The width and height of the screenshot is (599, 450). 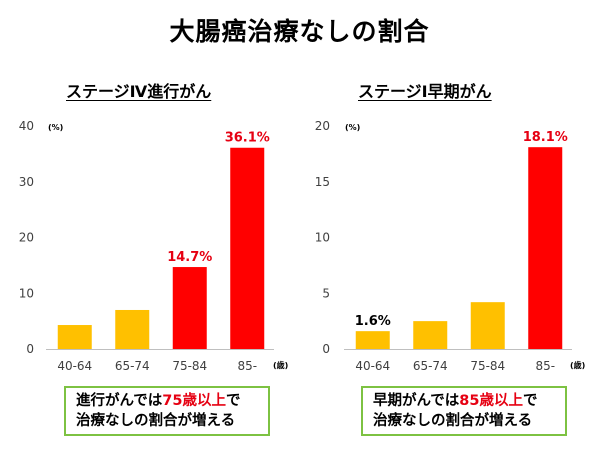 What do you see at coordinates (453, 421) in the screenshot?
I see `right-callout-line2: 治療なしの割合が増える` at bounding box center [453, 421].